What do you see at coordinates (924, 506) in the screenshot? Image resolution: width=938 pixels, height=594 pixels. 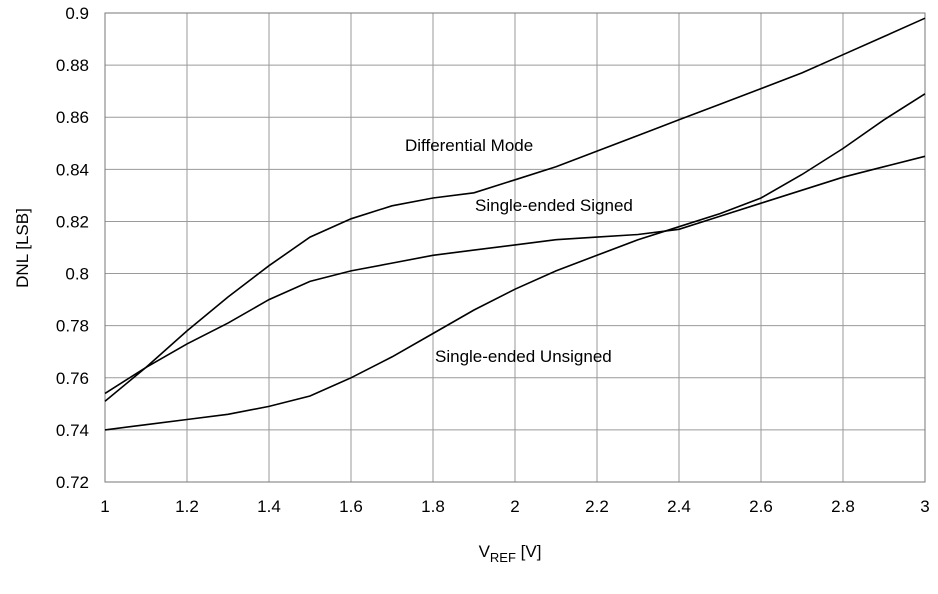 I see `x-tick-label: 3` at bounding box center [924, 506].